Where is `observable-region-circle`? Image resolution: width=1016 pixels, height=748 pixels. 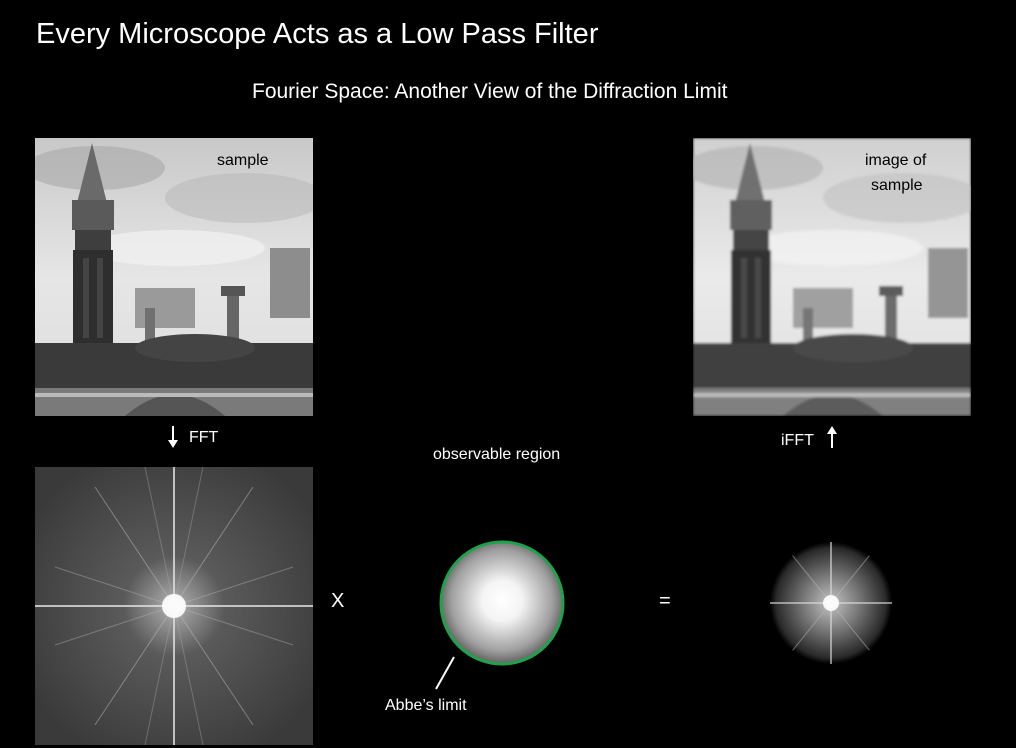 observable-region-circle is located at coordinates (502, 605).